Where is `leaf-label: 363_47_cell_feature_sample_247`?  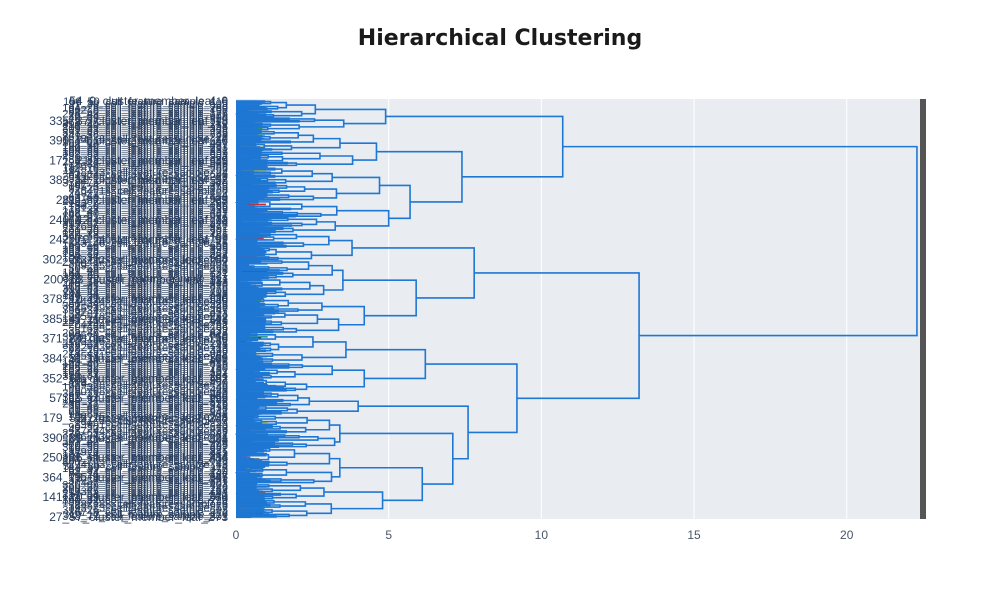 leaf-label: 363_47_cell_feature_sample_247 is located at coordinates (145, 490).